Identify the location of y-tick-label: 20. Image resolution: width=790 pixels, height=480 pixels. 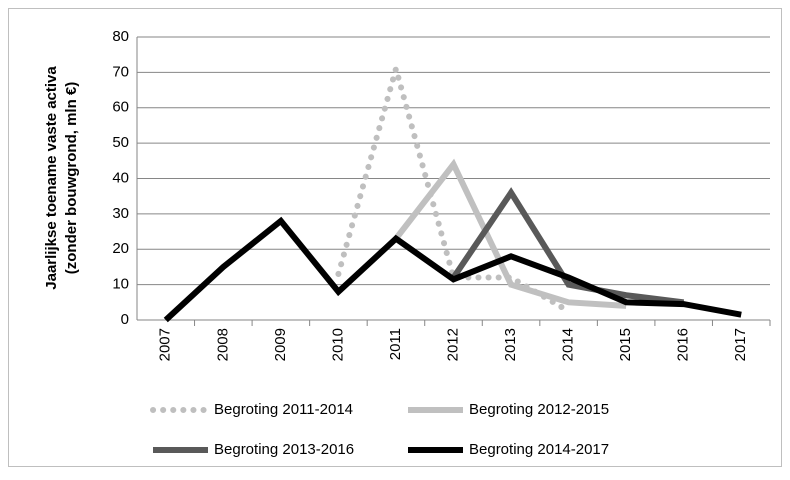
(120, 248).